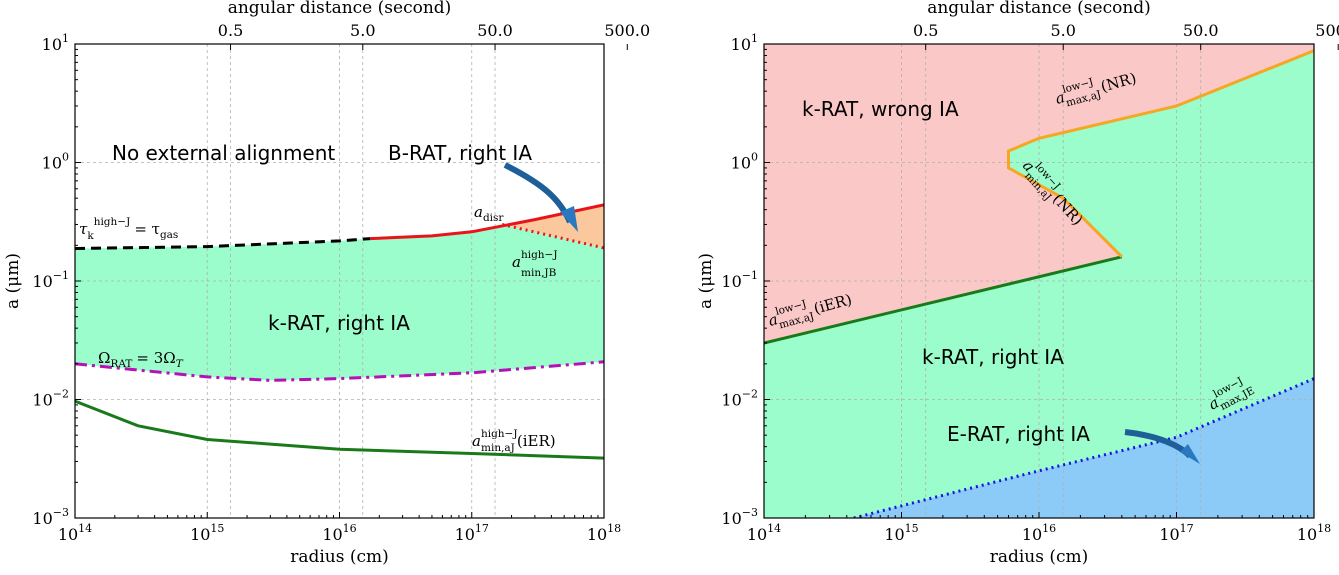 The height and width of the screenshot is (575, 1339). Describe the element at coordinates (476, 441) in the screenshot. I see `a-min-aJ-a: a` at that location.